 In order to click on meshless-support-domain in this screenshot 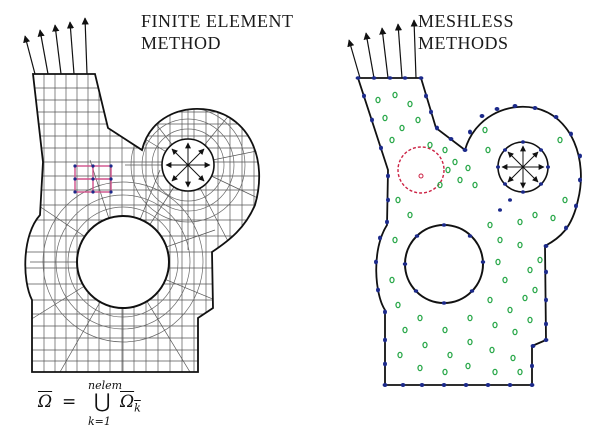, I will do `click(421, 170)`.